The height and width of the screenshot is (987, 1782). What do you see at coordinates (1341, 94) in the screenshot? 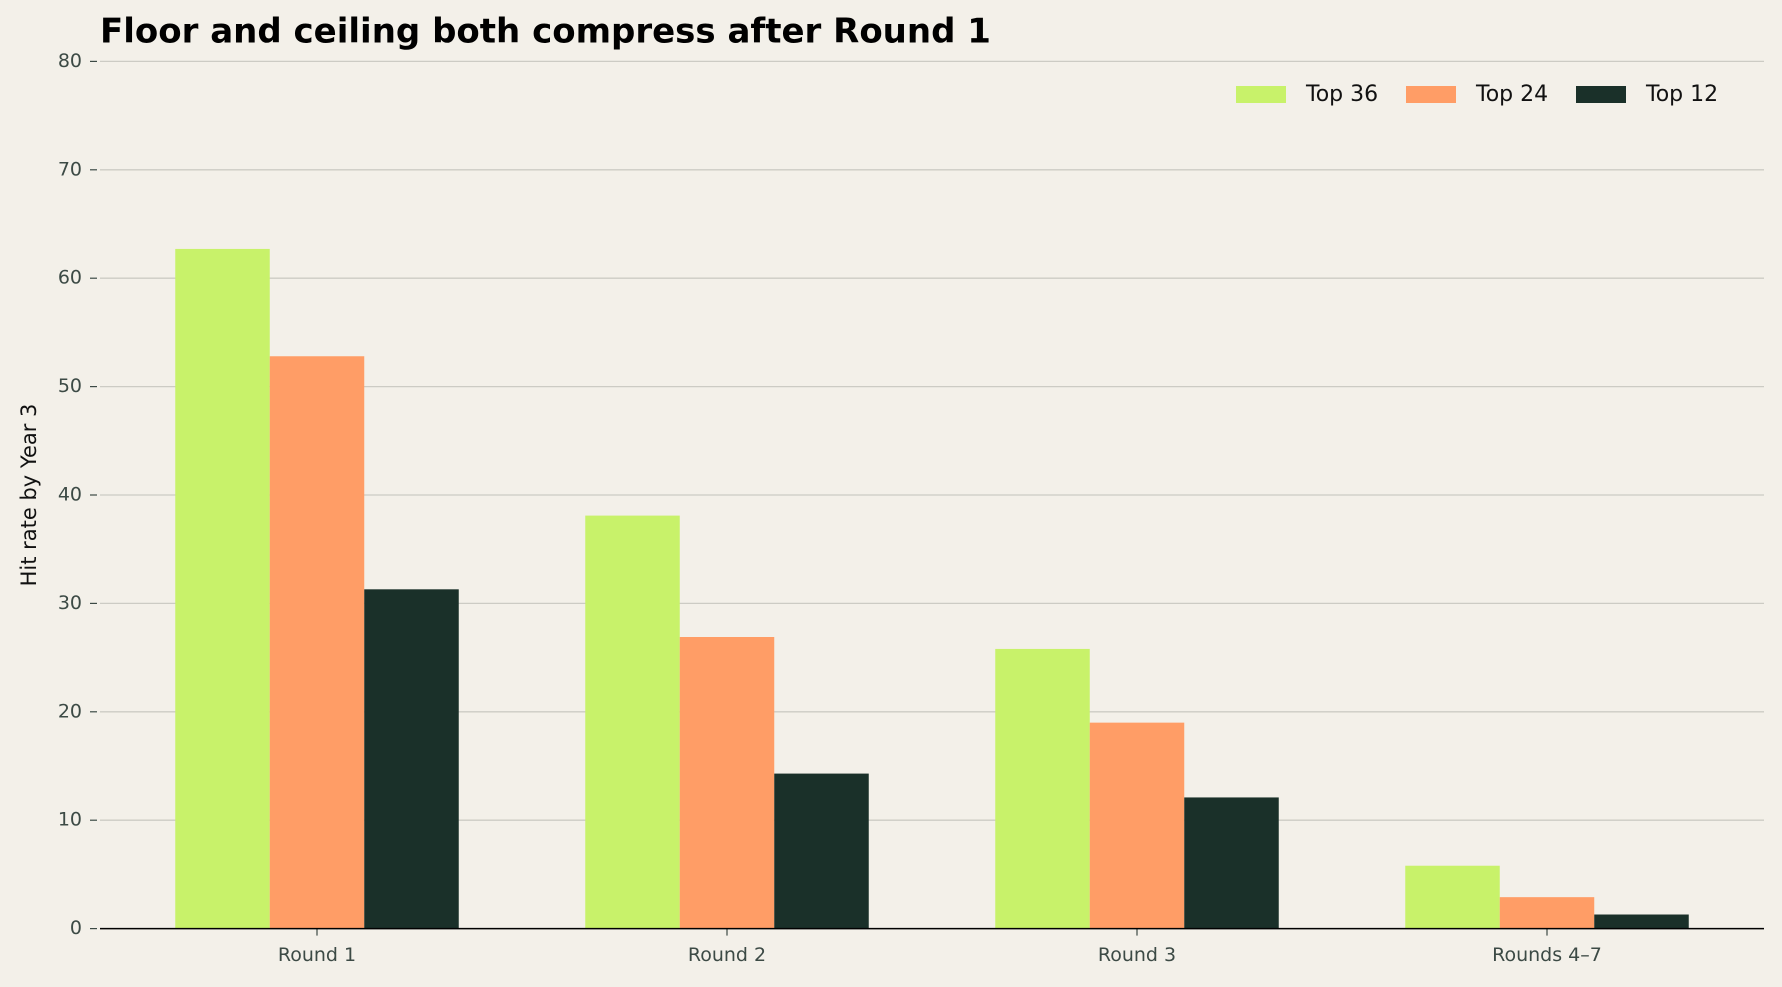
I see `legend-label: Top 36` at bounding box center [1341, 94].